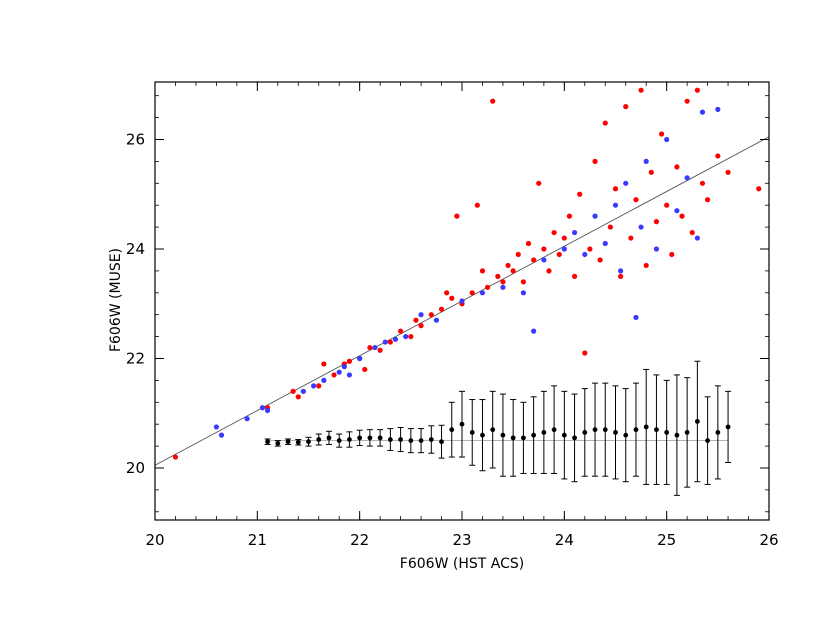 The width and height of the screenshot is (830, 642). What do you see at coordinates (135, 468) in the screenshot?
I see `y-tick-label: 20` at bounding box center [135, 468].